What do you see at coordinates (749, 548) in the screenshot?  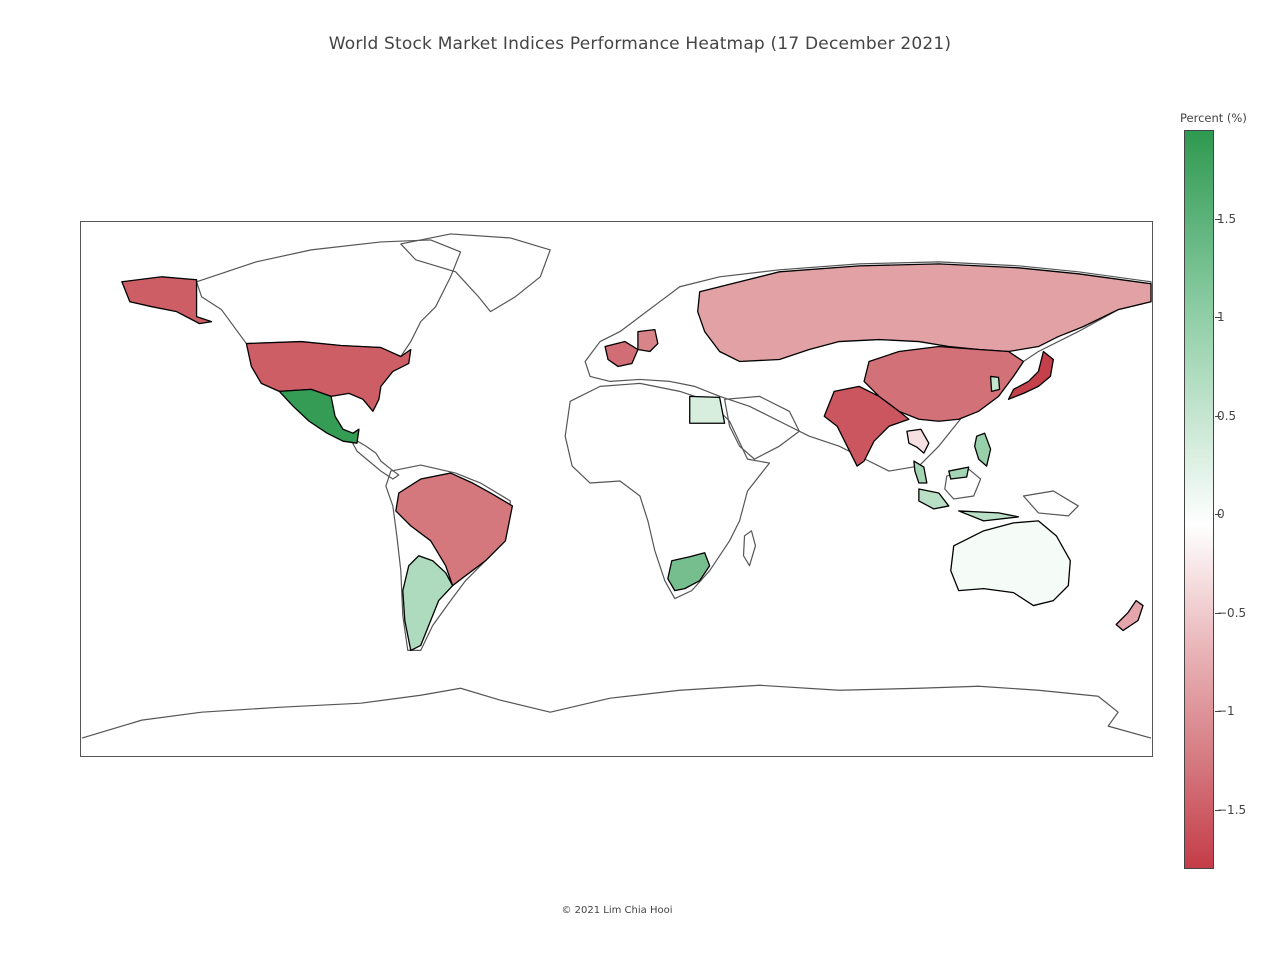 I see `land-madagascar` at bounding box center [749, 548].